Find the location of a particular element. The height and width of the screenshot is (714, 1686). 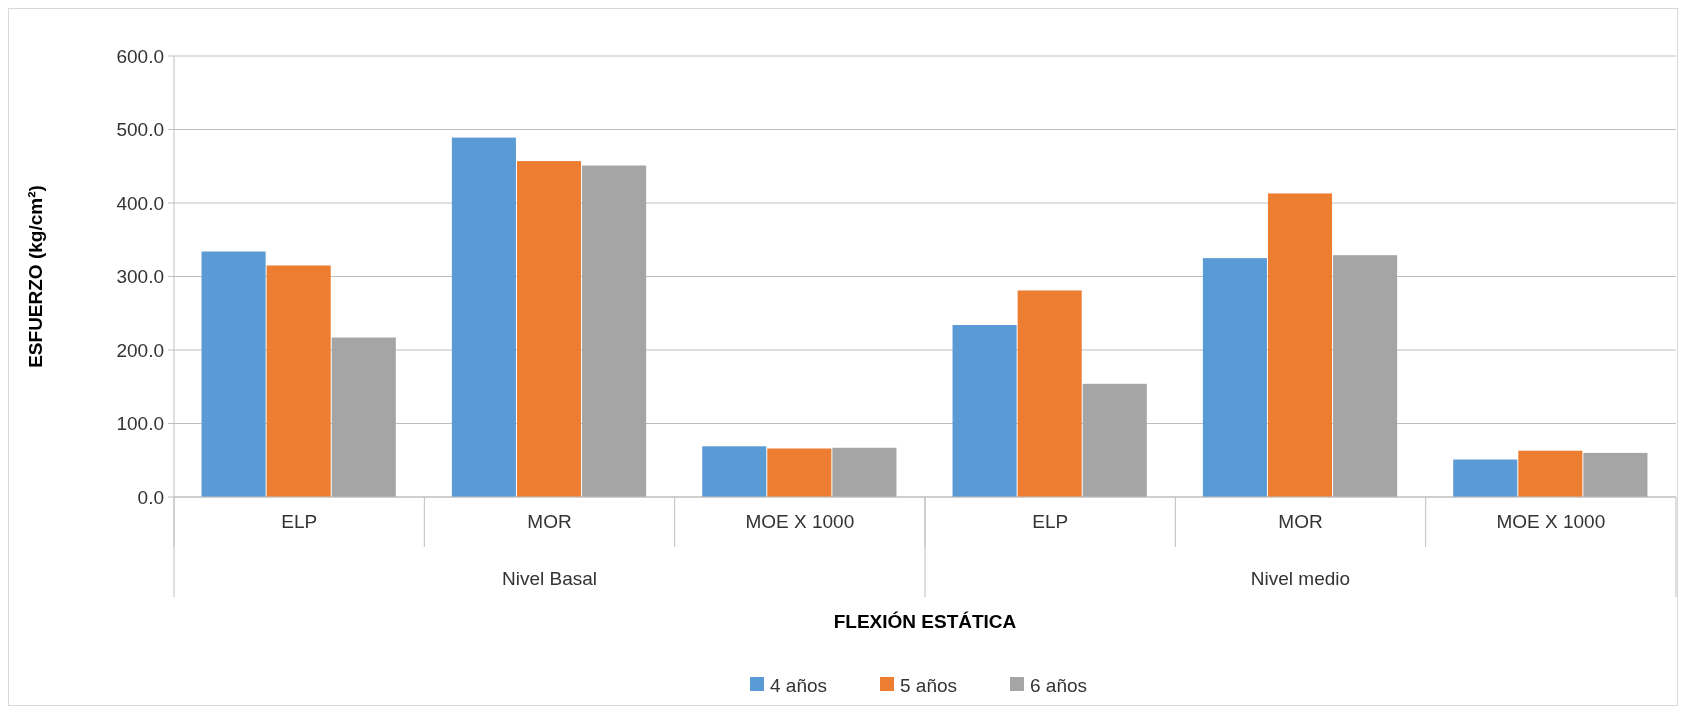

legend-label: 4 años is located at coordinates (799, 685).